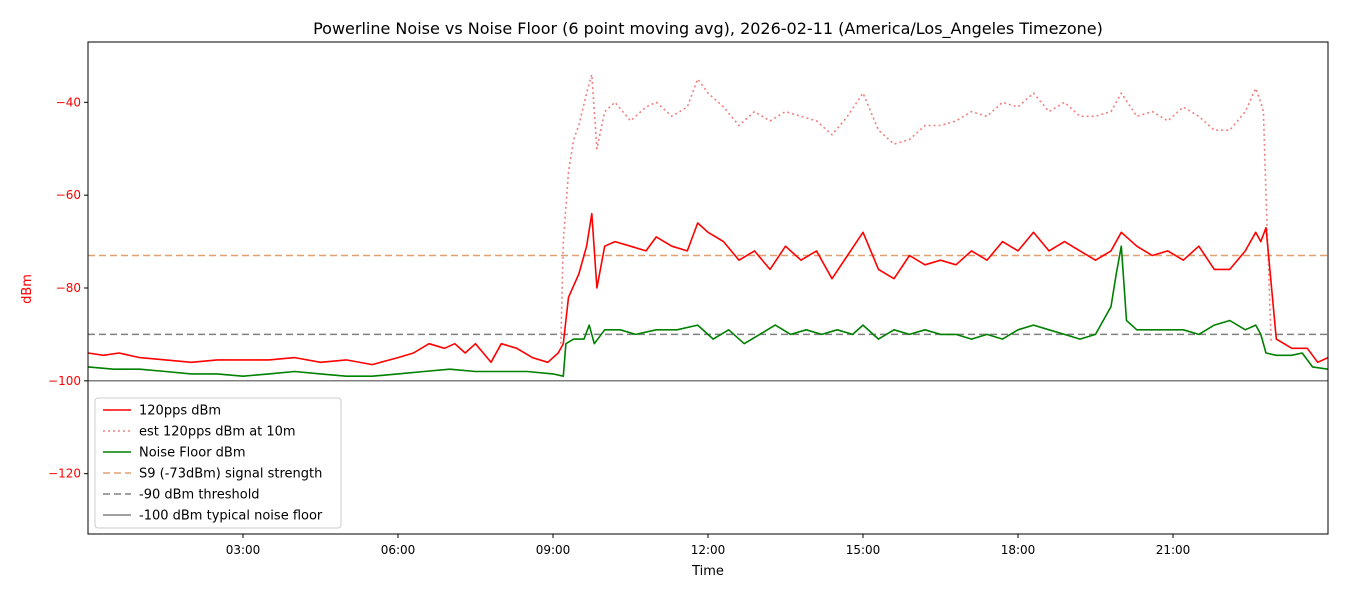 The height and width of the screenshot is (598, 1347). What do you see at coordinates (398, 550) in the screenshot?
I see `x-tick-label: 06:00` at bounding box center [398, 550].